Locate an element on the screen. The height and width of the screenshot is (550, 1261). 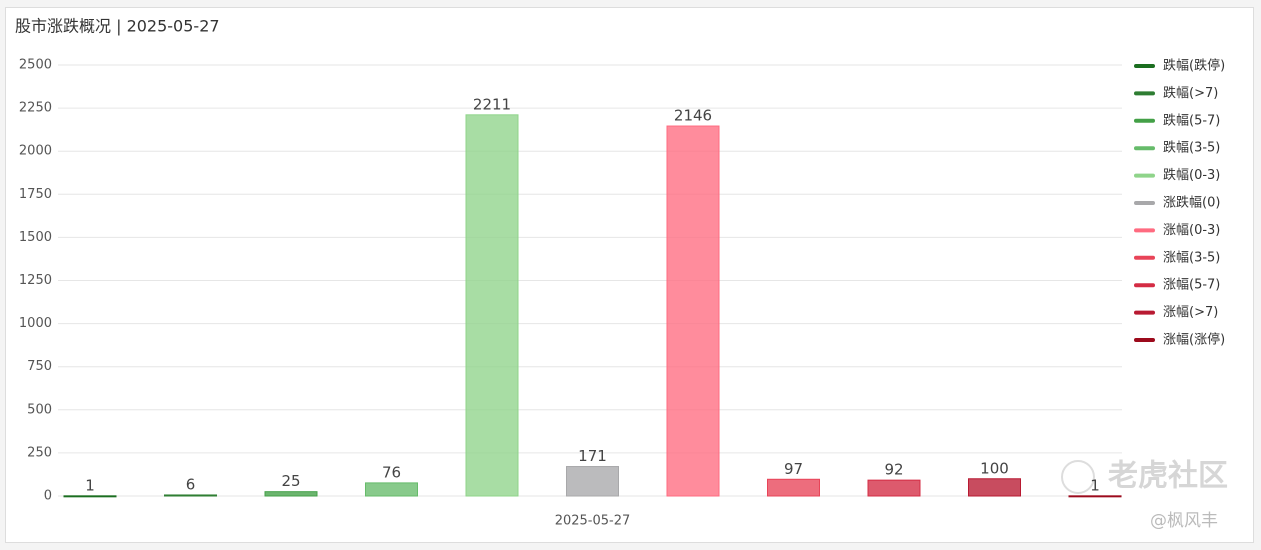
watermark-icon is located at coordinates (1078, 477).